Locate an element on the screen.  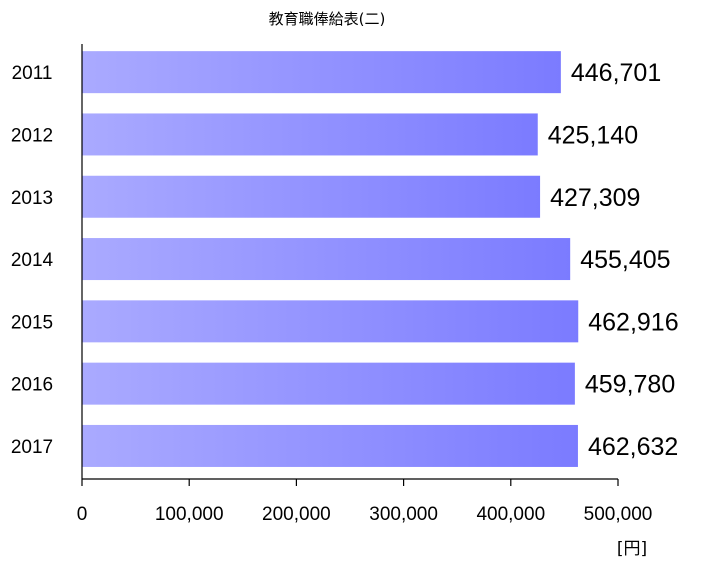
category-label-2014: 2014 is located at coordinates (32, 260).